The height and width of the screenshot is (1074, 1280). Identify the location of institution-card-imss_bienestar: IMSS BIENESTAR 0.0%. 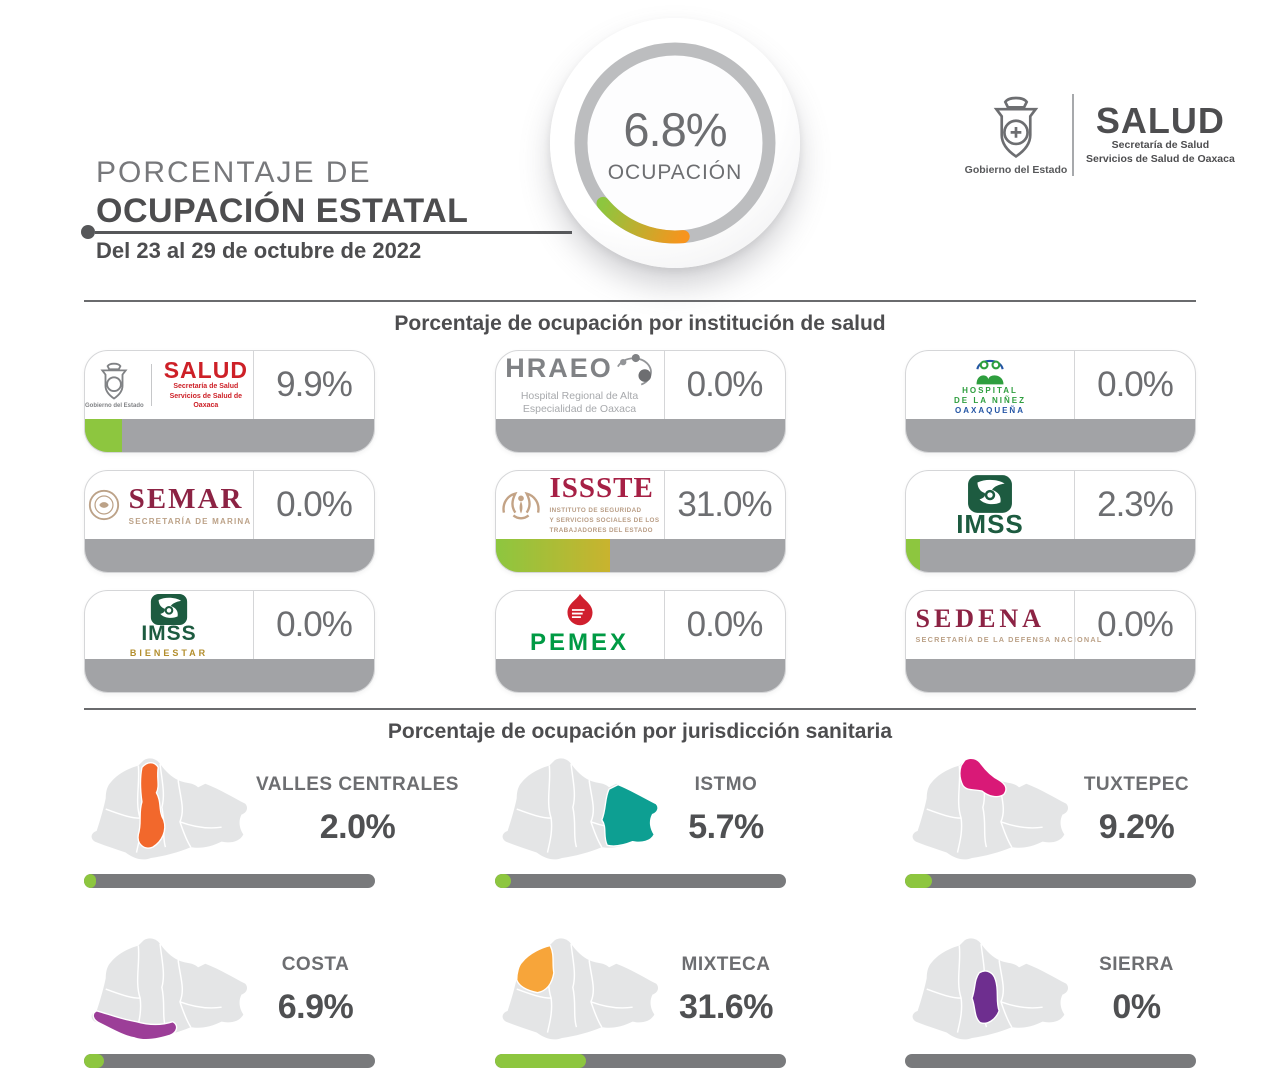
(229, 641).